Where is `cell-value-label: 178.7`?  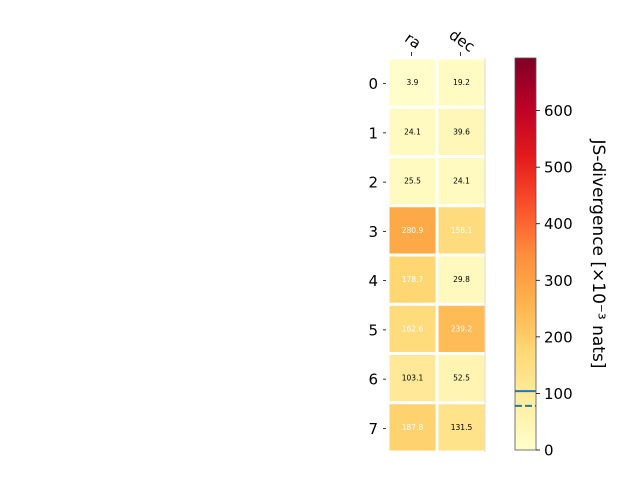 cell-value-label: 178.7 is located at coordinates (413, 279).